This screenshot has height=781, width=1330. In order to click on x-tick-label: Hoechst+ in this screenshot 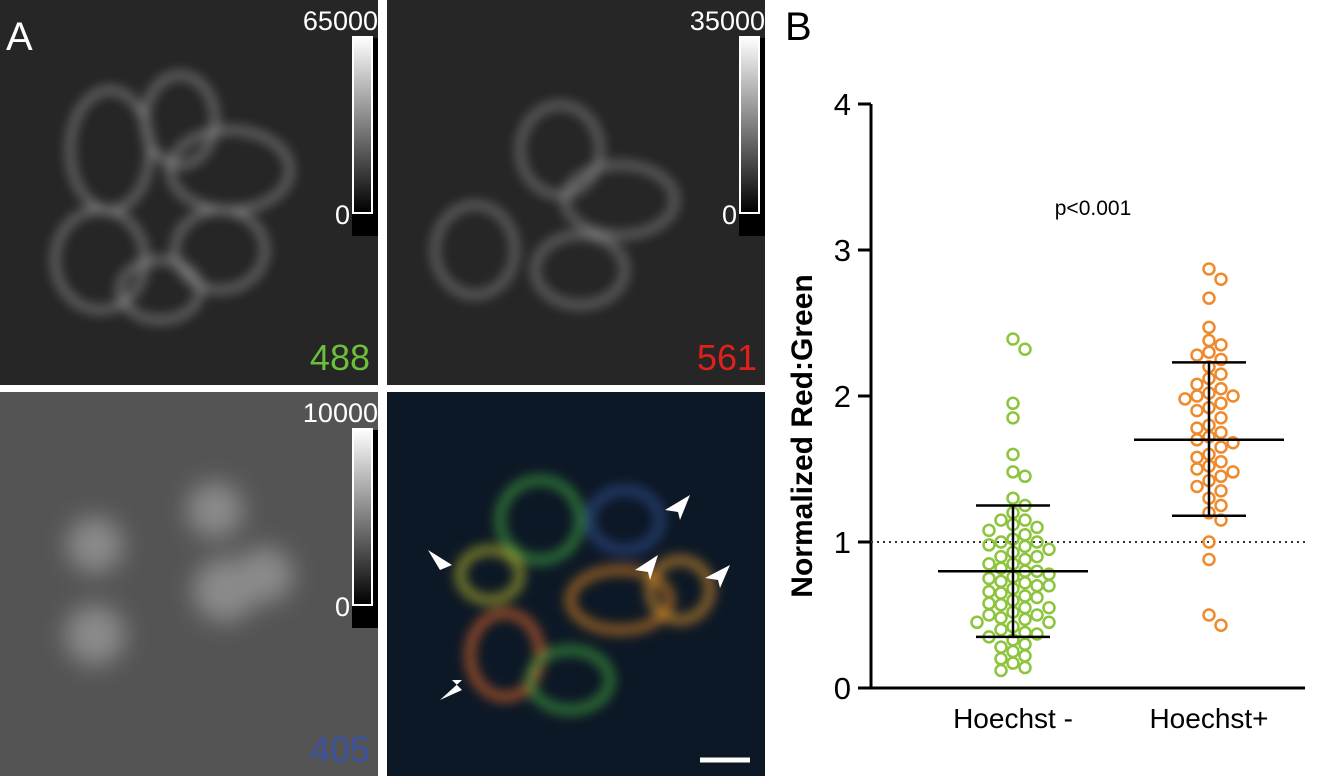, I will do `click(1208, 718)`.